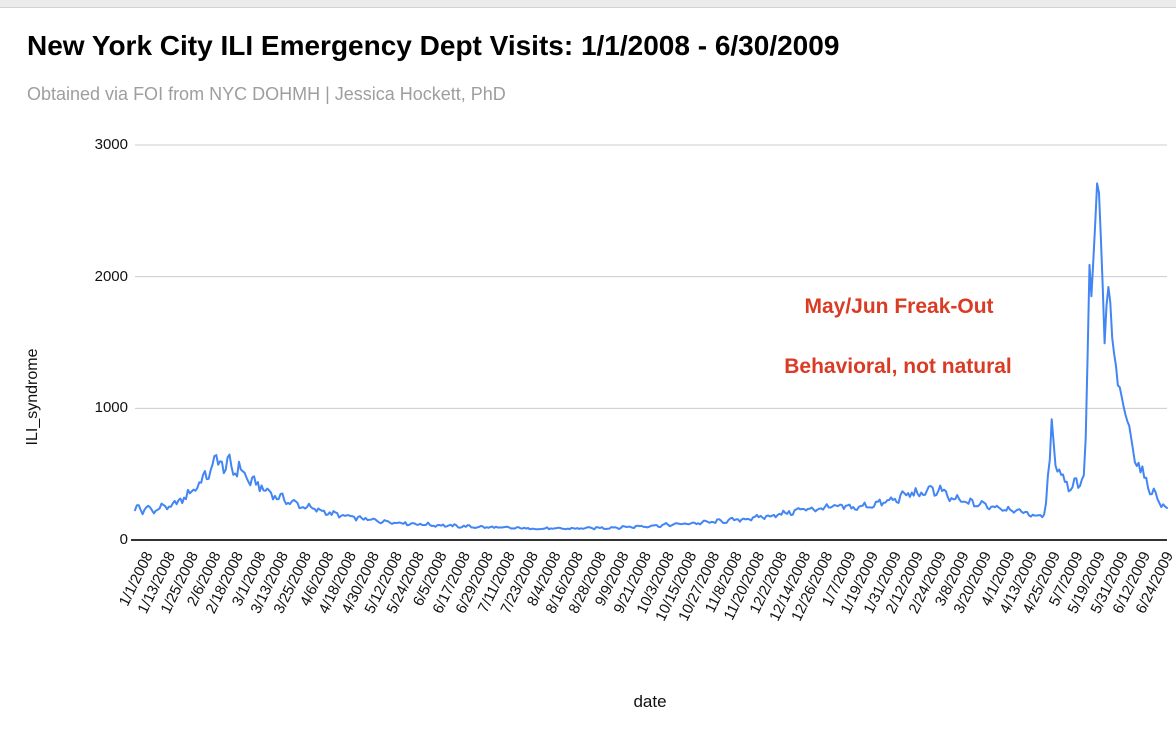 Image resolution: width=1176 pixels, height=744 pixels. I want to click on window-top-edge, so click(588, 4).